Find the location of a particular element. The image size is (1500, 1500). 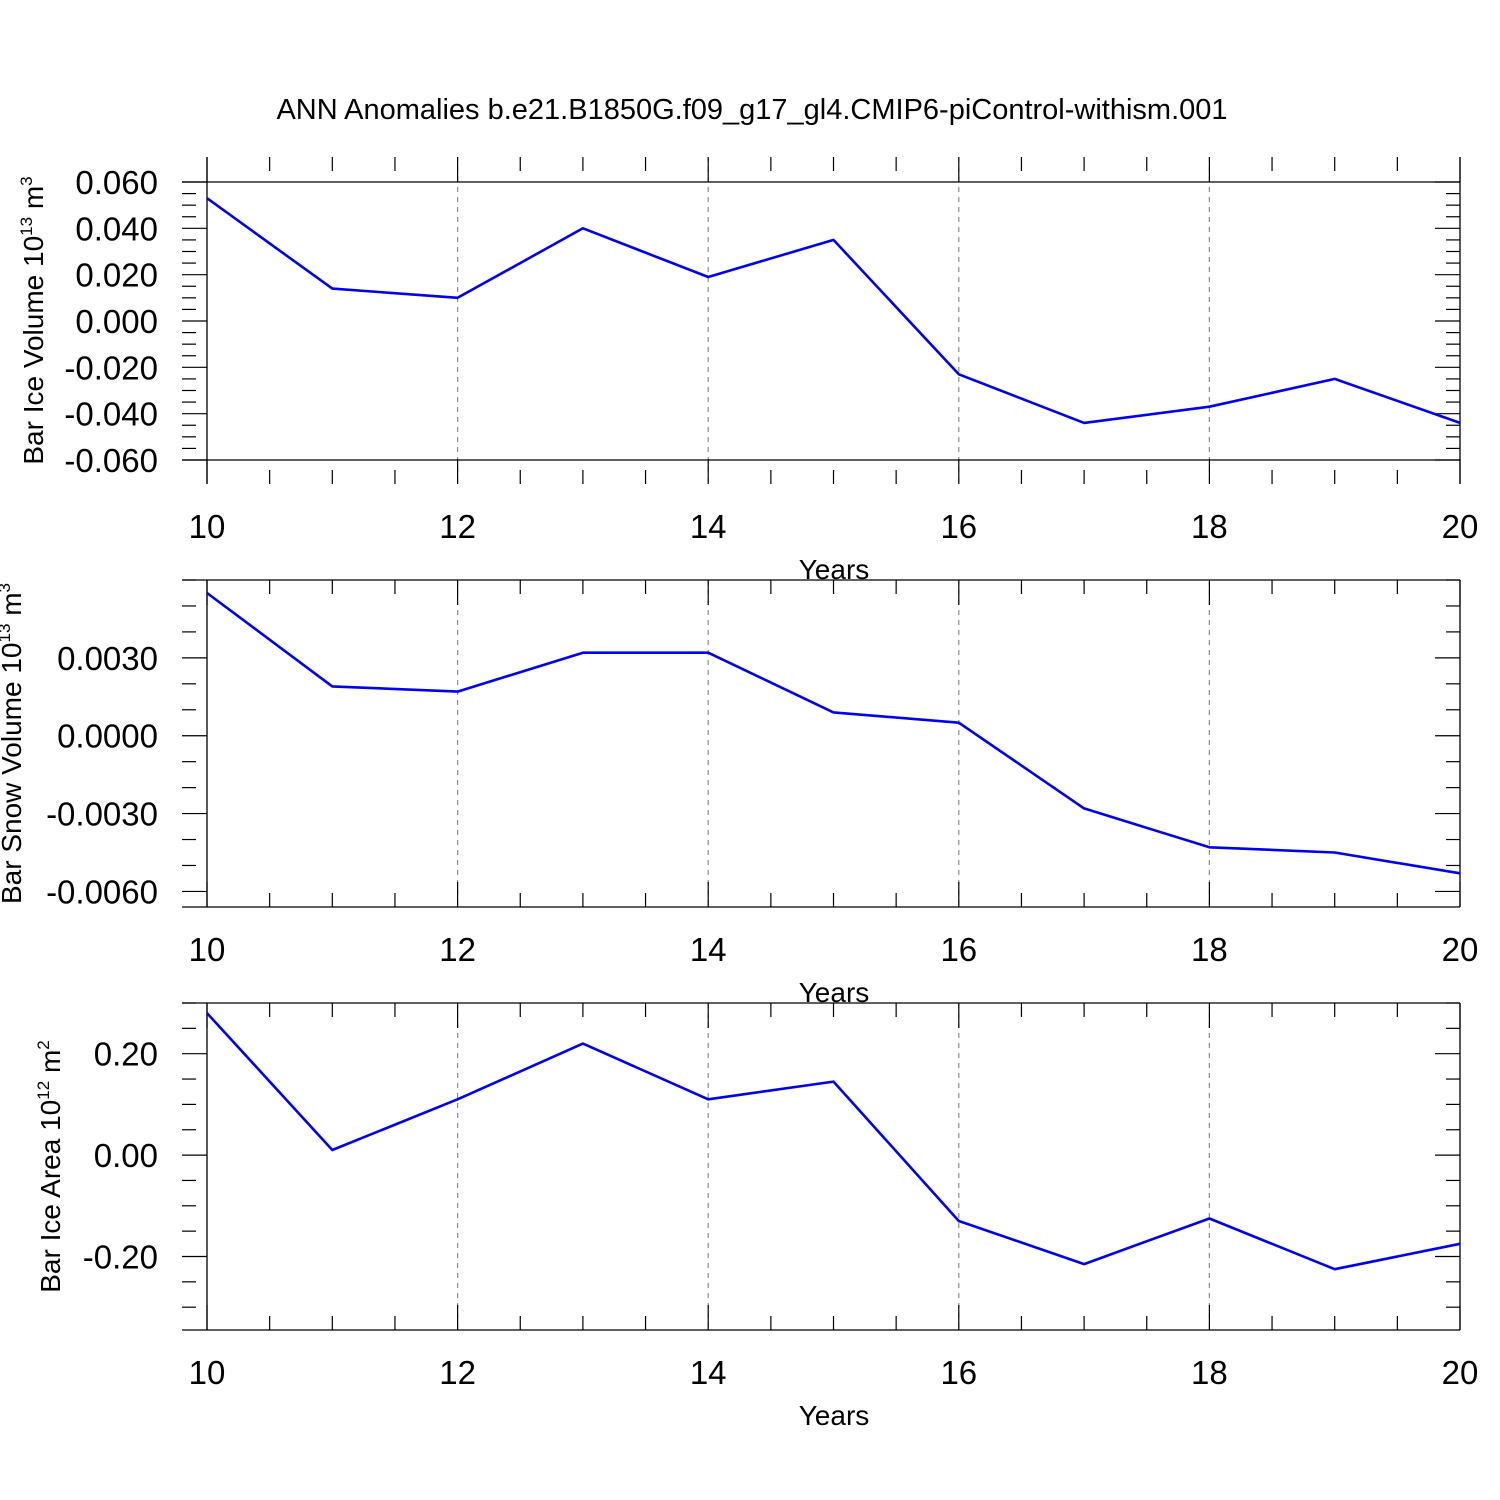

y-tick-label: 0.0030 is located at coordinates (107, 658).